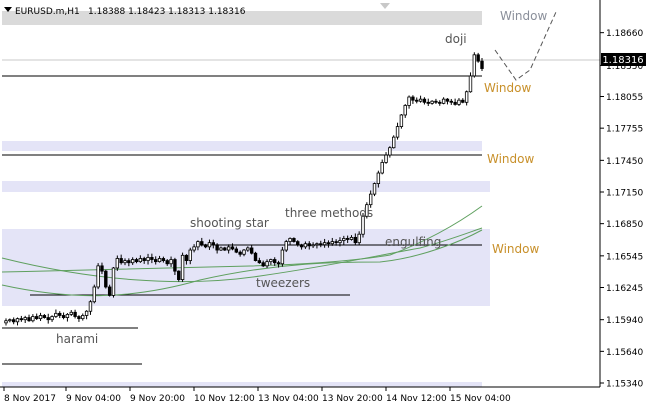 The width and height of the screenshot is (646, 412). Describe the element at coordinates (229, 223) in the screenshot. I see `label-shooting-star: shooting star` at that location.